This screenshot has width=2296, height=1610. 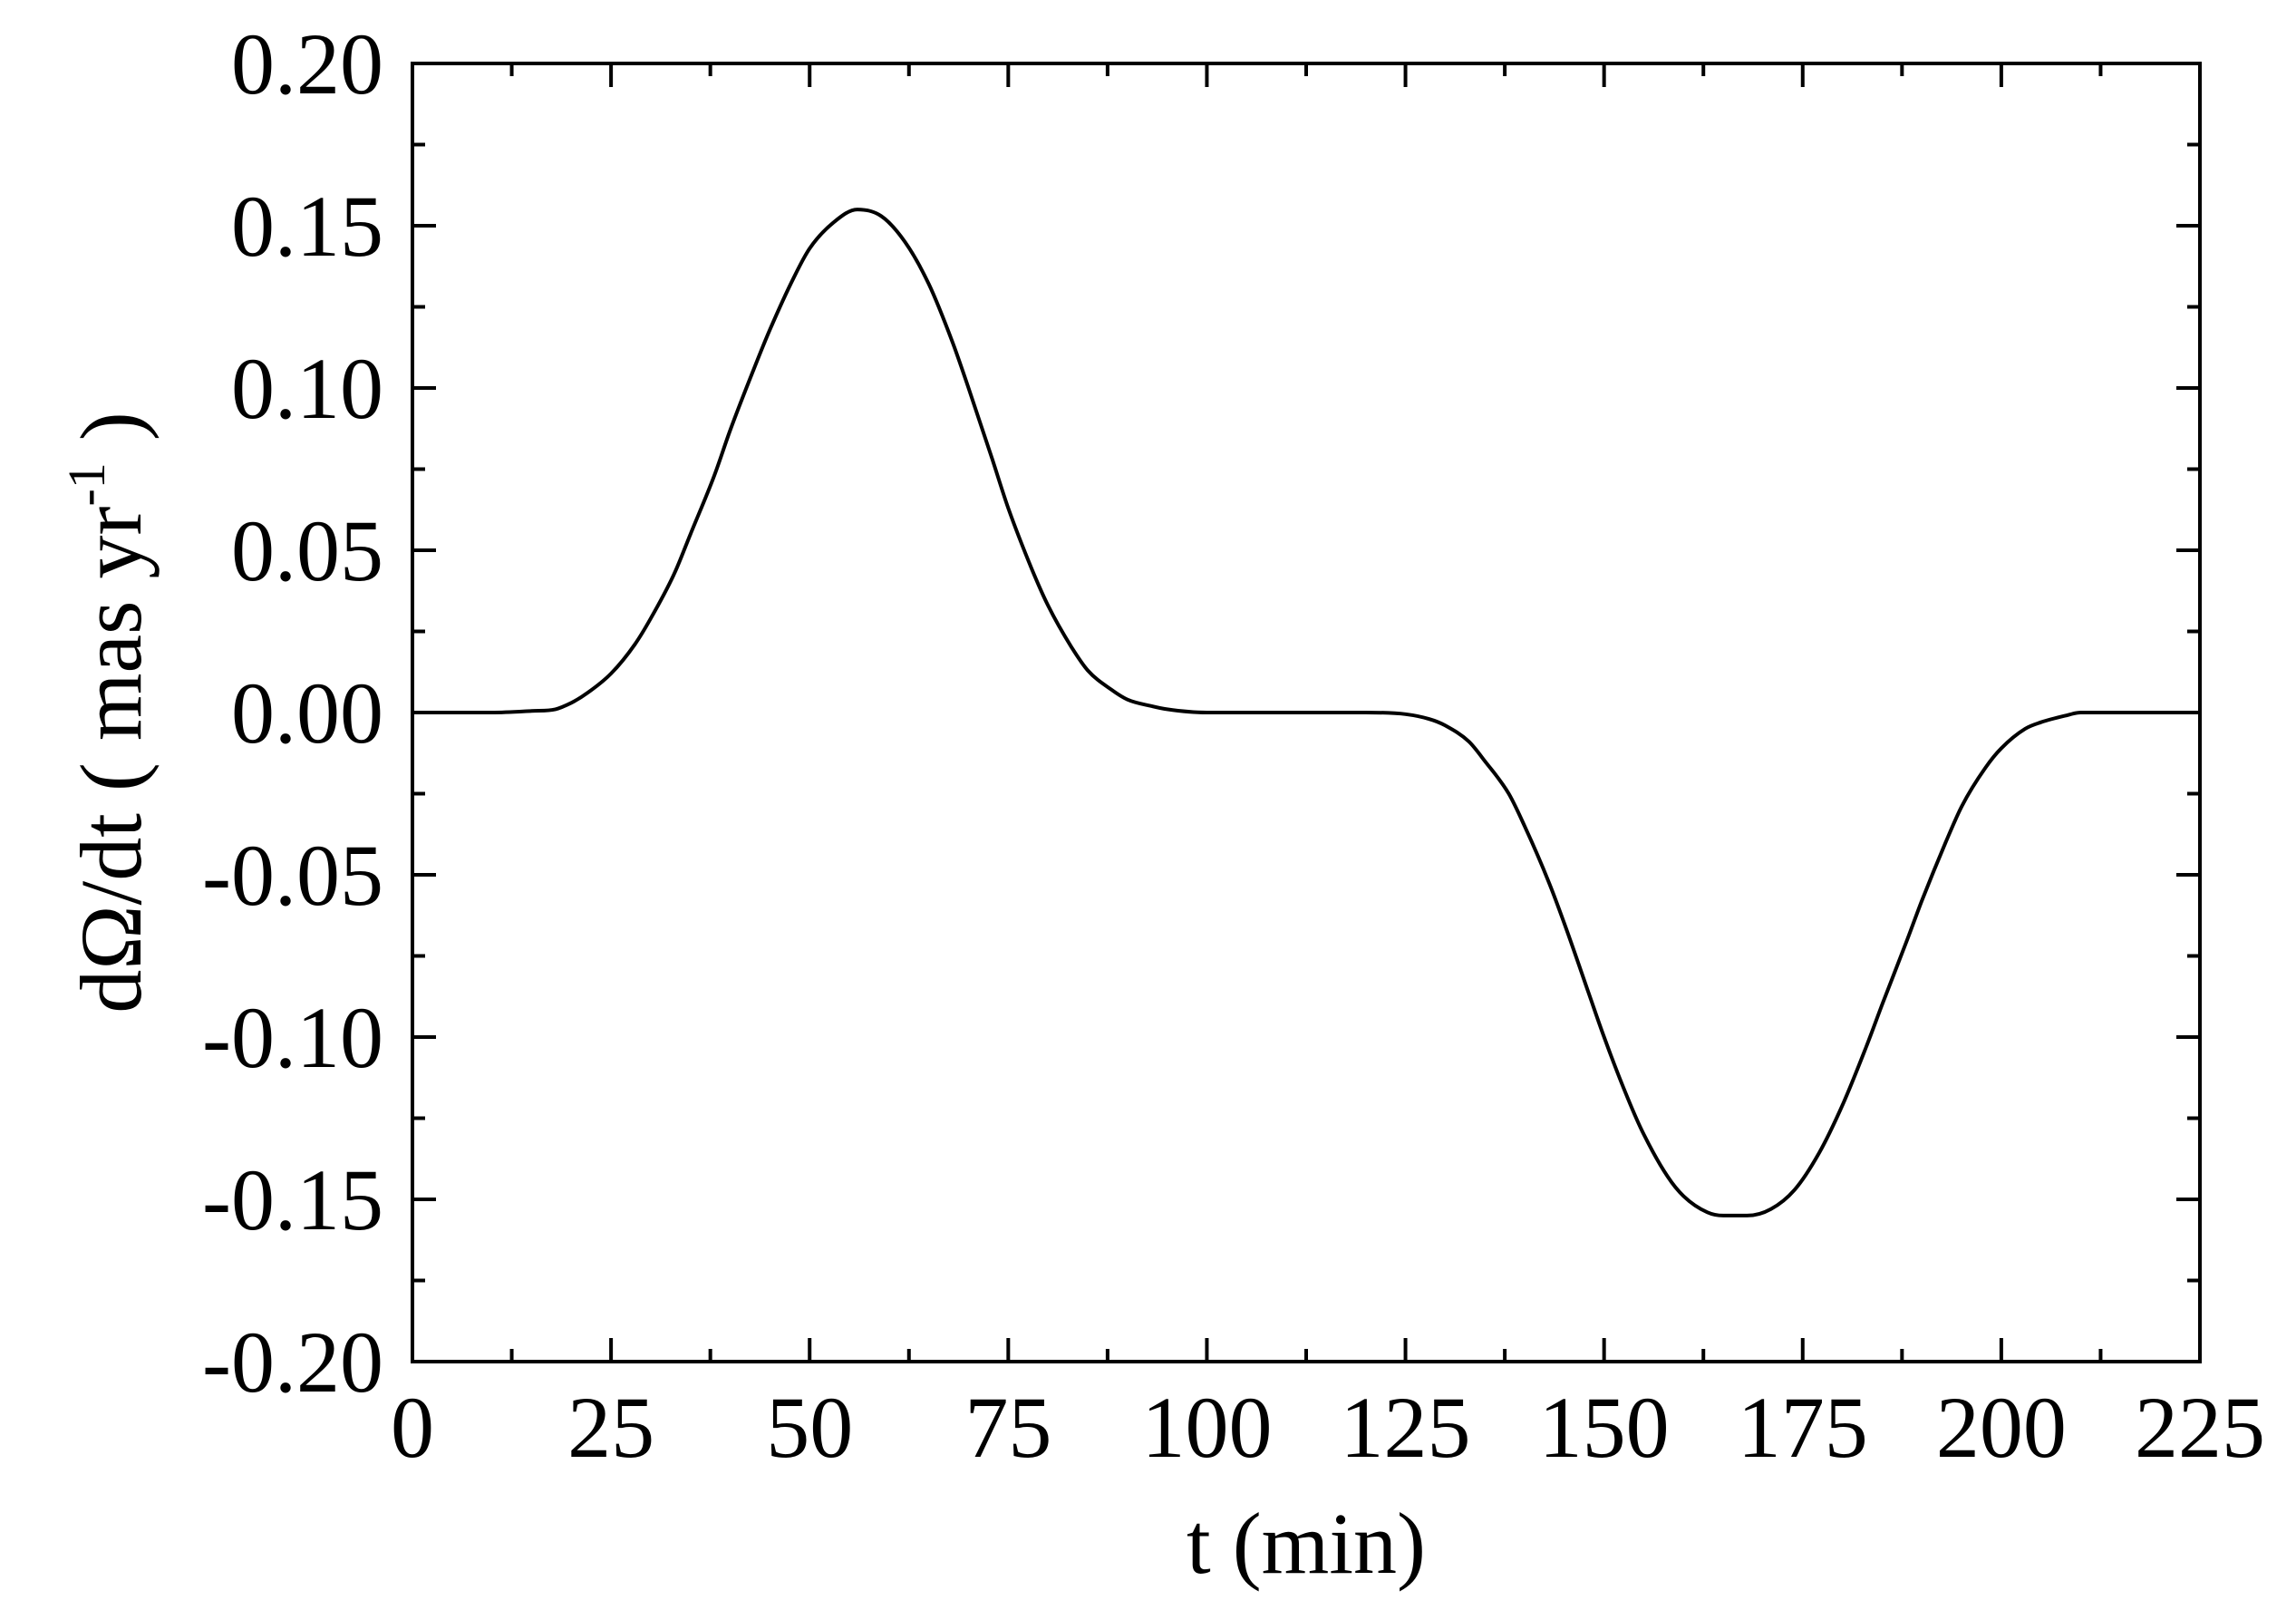 What do you see at coordinates (307, 550) in the screenshot?
I see `y-tick-label: 0.05` at bounding box center [307, 550].